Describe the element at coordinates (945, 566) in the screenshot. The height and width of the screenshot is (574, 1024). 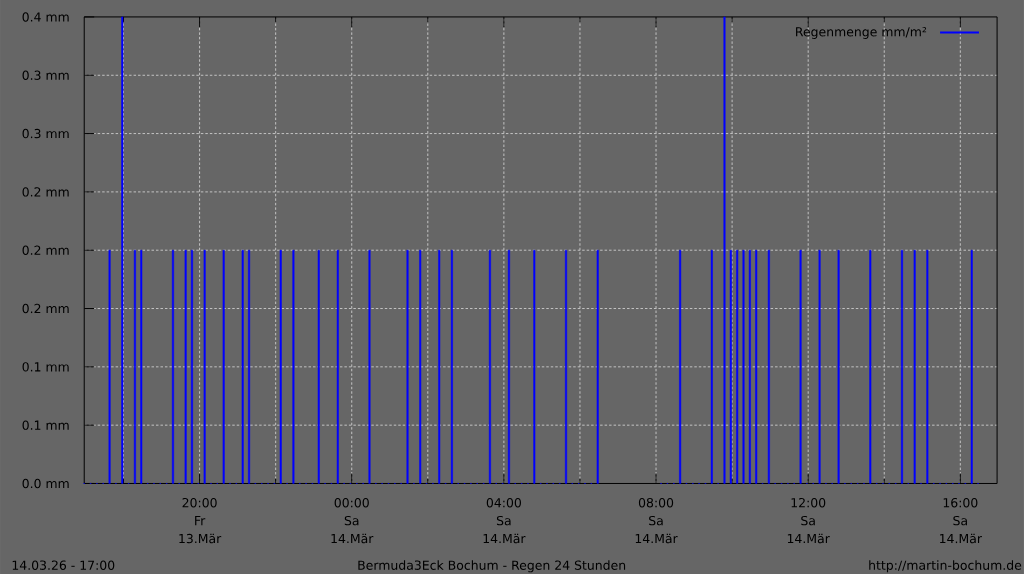
I see `text: http://martin-bochum.de` at that location.